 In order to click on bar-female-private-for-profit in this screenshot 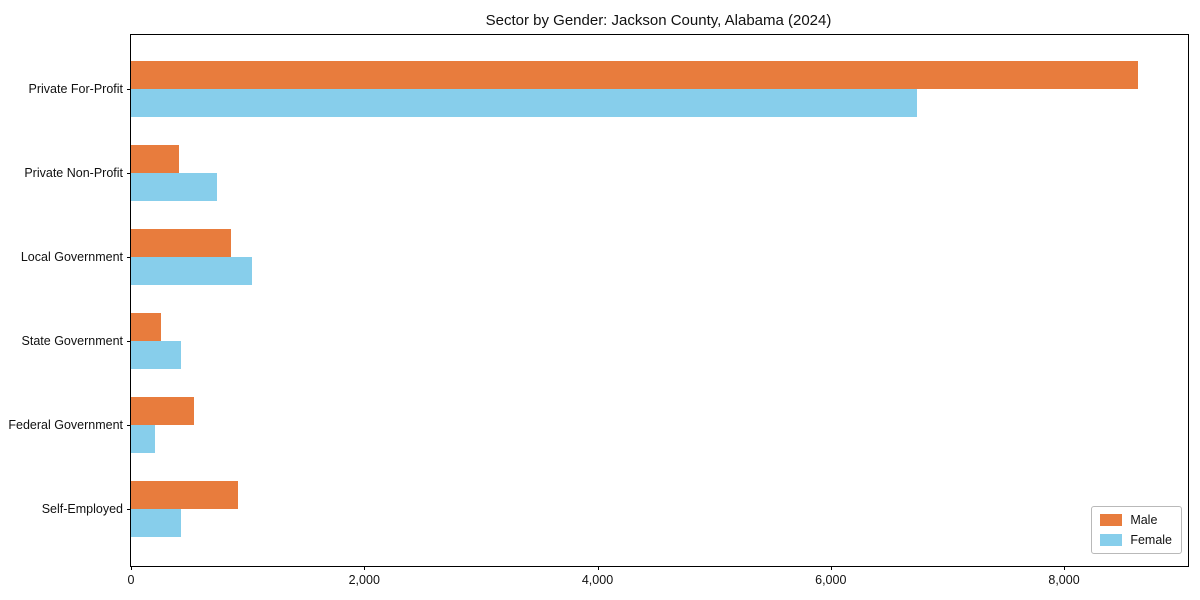, I will do `click(524, 103)`.